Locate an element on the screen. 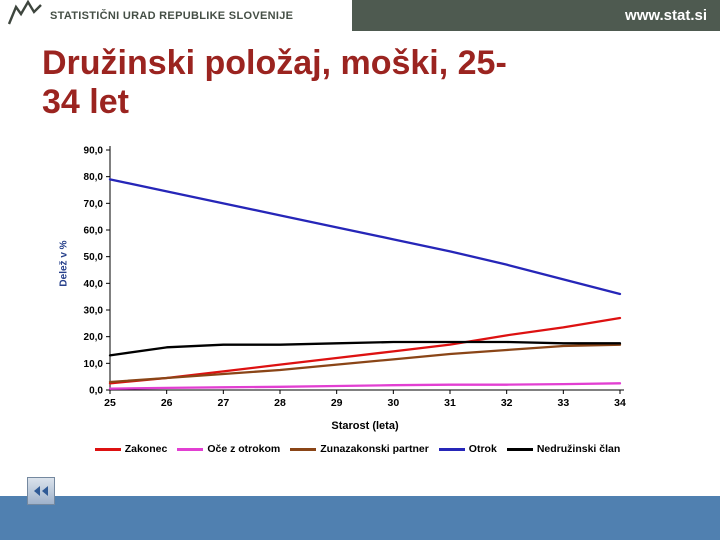 This screenshot has width=720, height=540. legend-item: Oče z otrokom is located at coordinates (228, 449).